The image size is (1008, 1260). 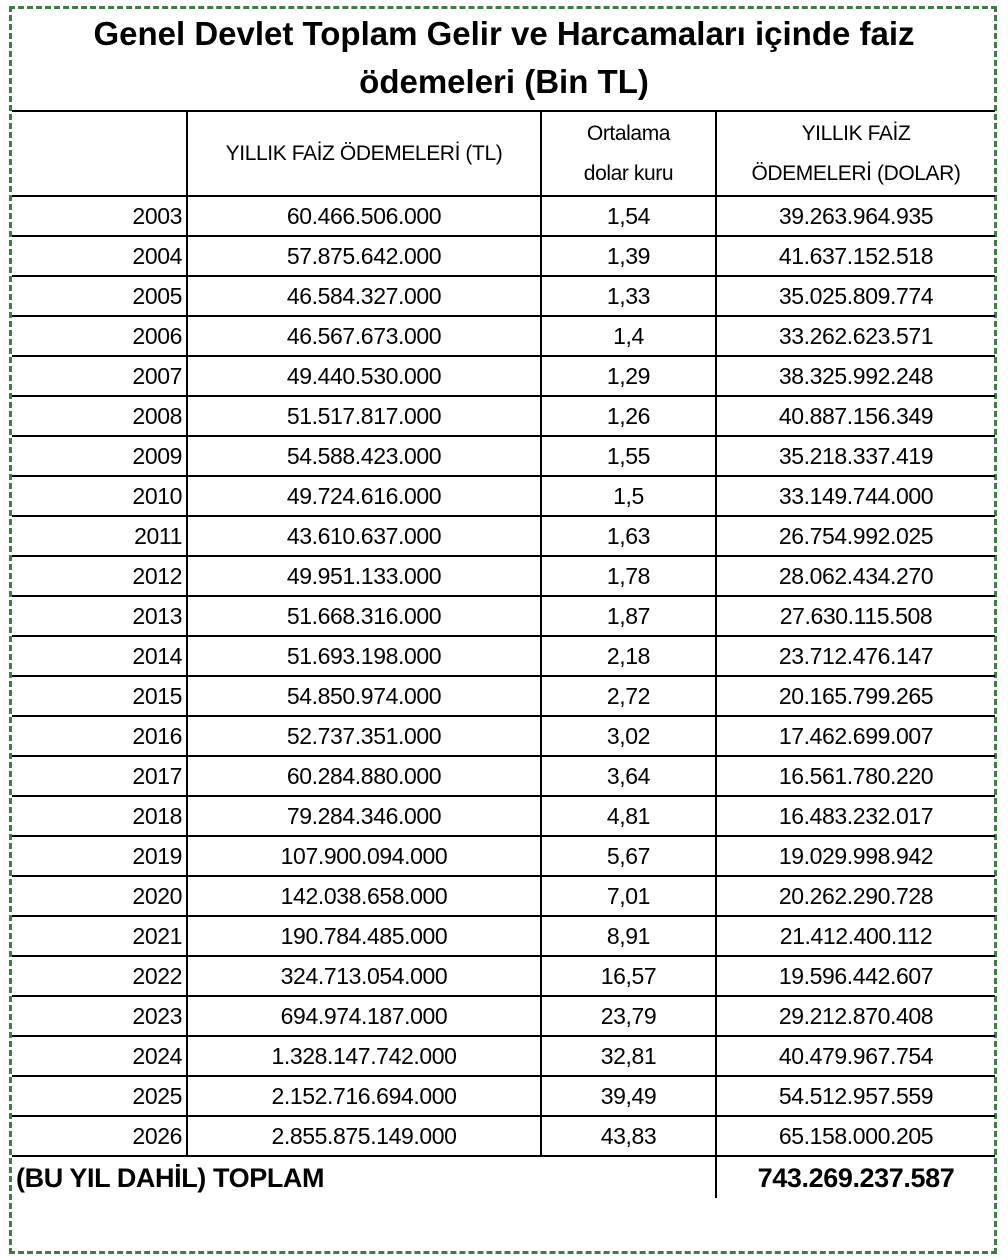 I want to click on table-row: 2021 190.784.485.000 8,91 21.412.400.112, so click(x=503, y=936).